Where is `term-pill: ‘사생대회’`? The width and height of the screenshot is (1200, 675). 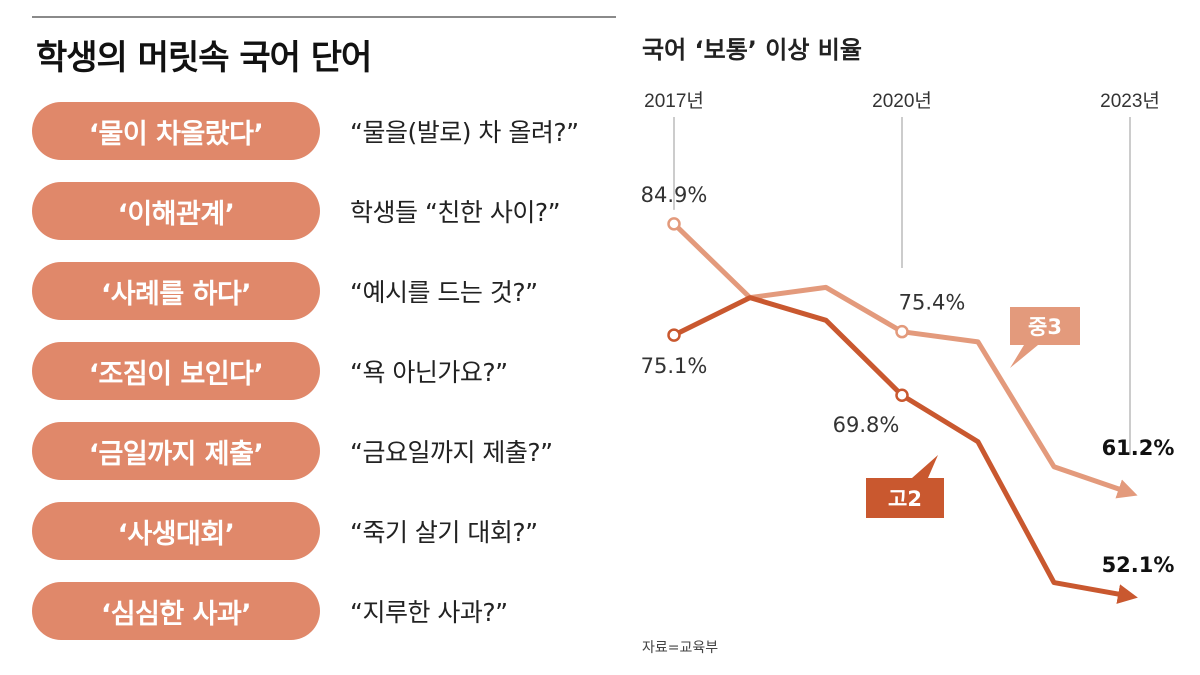 term-pill: ‘사생대회’ is located at coordinates (176, 531).